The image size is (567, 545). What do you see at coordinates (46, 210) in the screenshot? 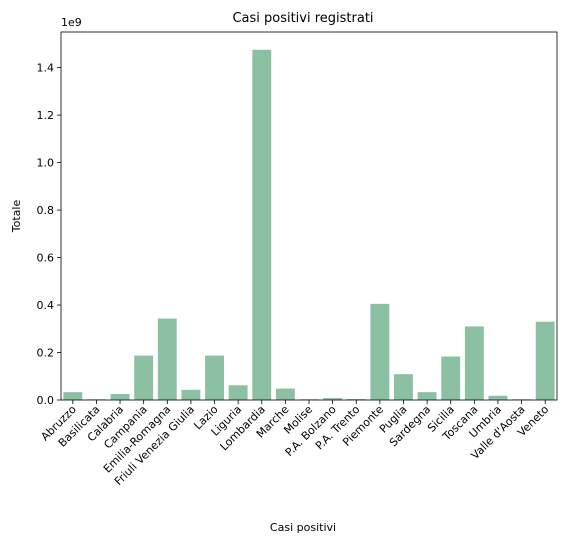
I see `y-tick-label: 0.8` at bounding box center [46, 210].